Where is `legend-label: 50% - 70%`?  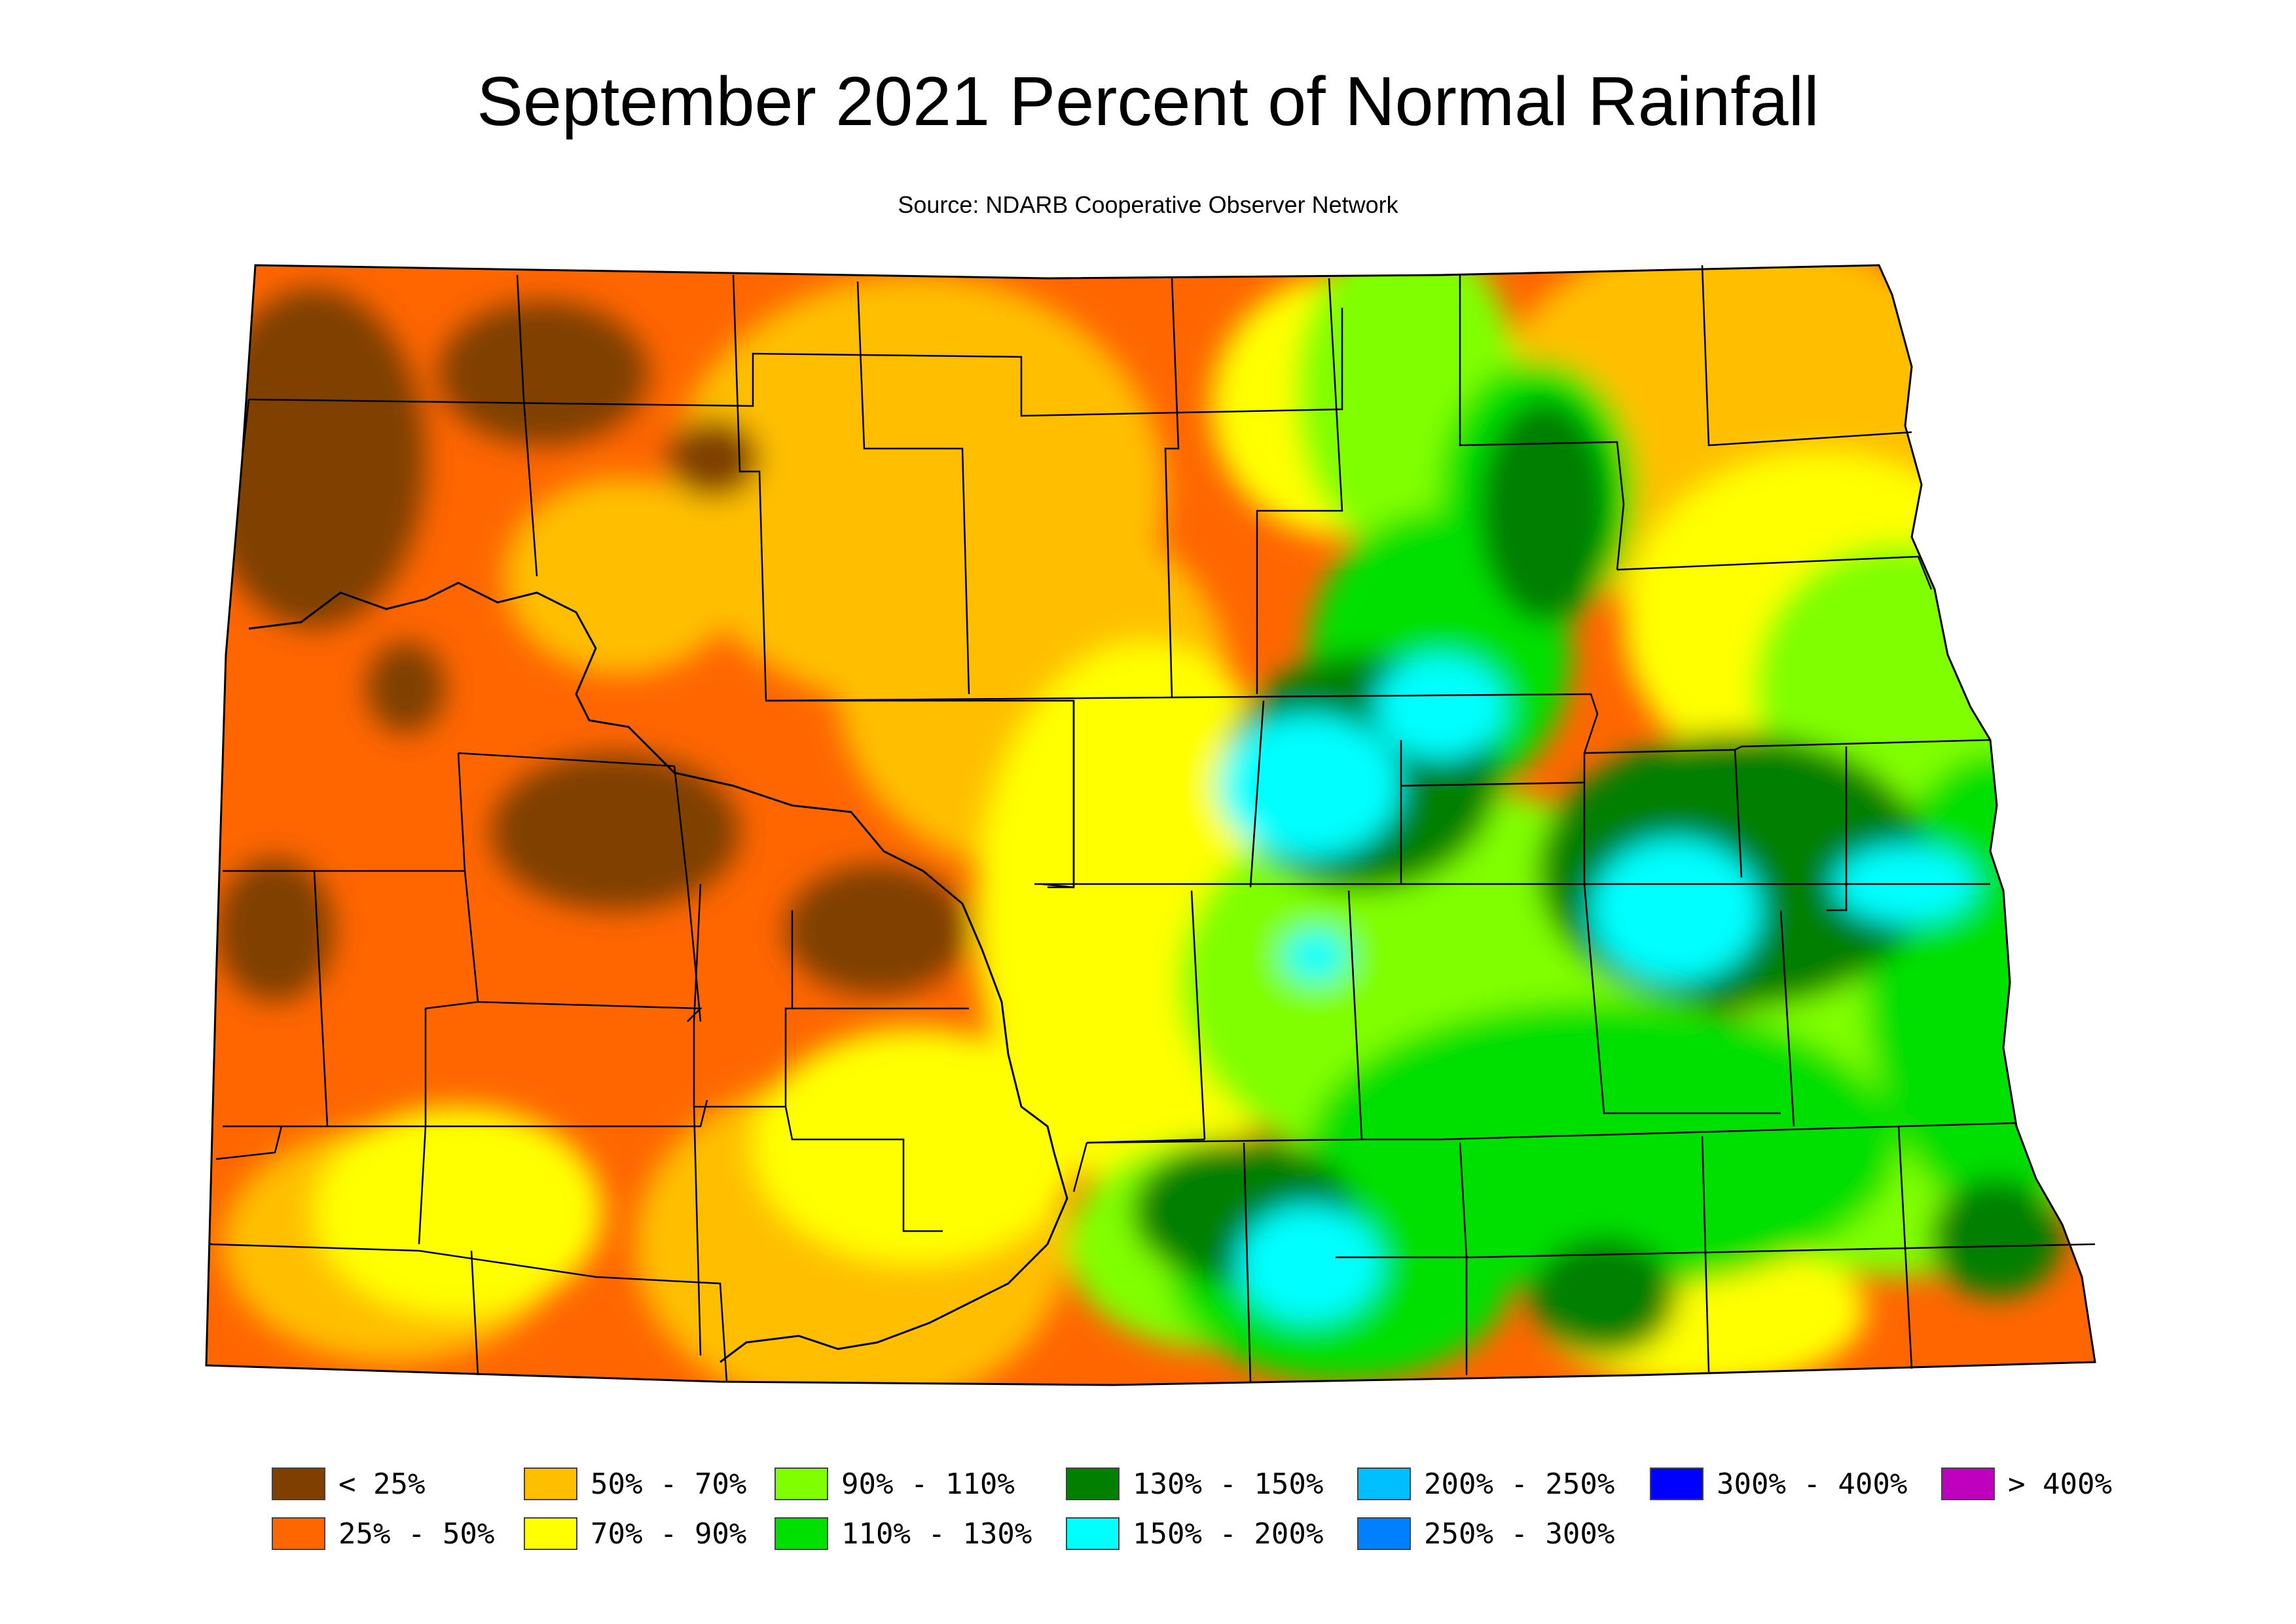
legend-label: 50% - 70% is located at coordinates (669, 1484).